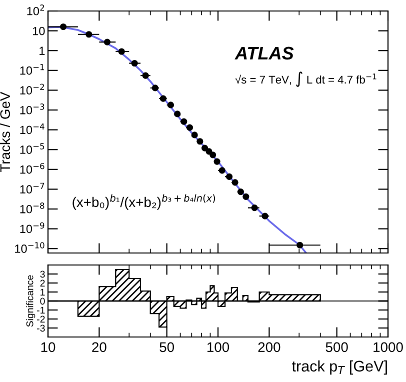  I want to click on y-tick-label: 3, so click(42, 274).